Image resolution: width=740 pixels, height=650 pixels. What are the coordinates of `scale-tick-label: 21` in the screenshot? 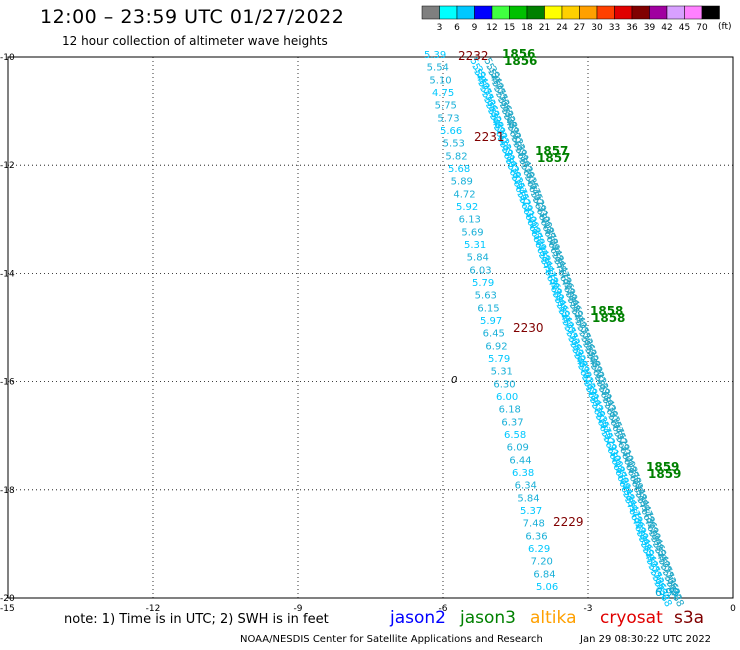 It's located at (544, 28).